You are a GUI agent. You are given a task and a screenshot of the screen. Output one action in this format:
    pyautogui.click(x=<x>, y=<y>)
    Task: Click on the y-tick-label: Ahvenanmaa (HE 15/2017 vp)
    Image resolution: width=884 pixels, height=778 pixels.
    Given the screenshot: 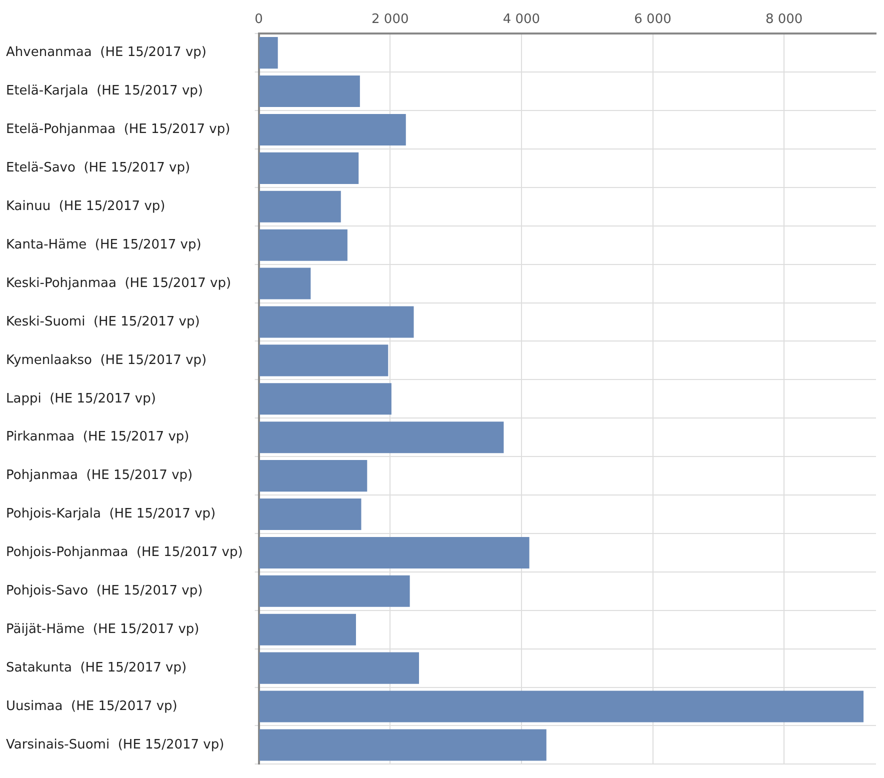 What is the action you would take?
    pyautogui.click(x=106, y=52)
    